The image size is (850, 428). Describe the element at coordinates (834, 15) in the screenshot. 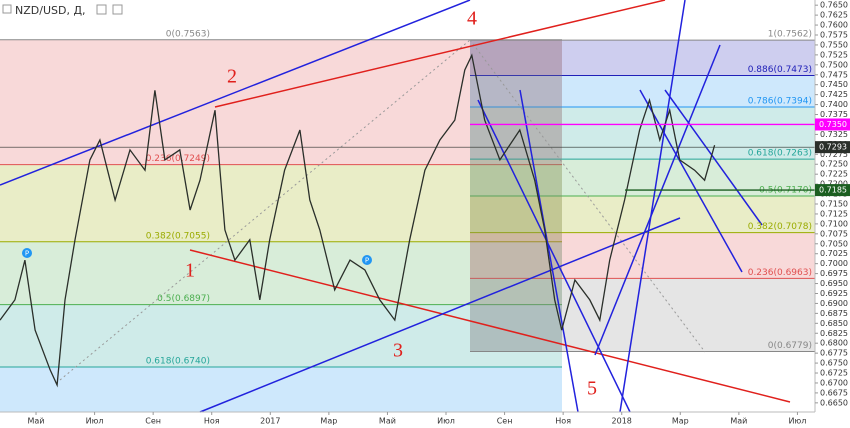

I see `y-tick-label: 0.7625` at that location.